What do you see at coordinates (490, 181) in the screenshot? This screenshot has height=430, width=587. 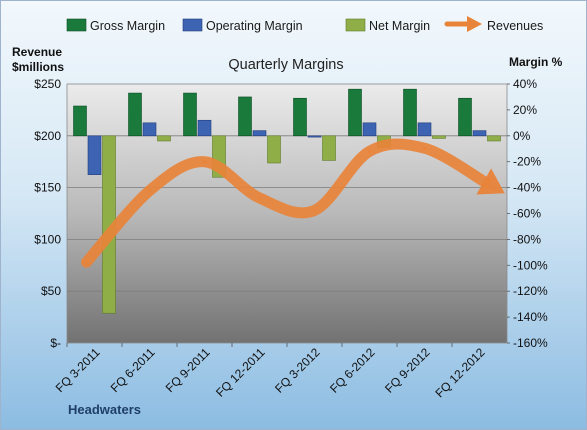 I see `revenue-trend-arrowhead` at bounding box center [490, 181].